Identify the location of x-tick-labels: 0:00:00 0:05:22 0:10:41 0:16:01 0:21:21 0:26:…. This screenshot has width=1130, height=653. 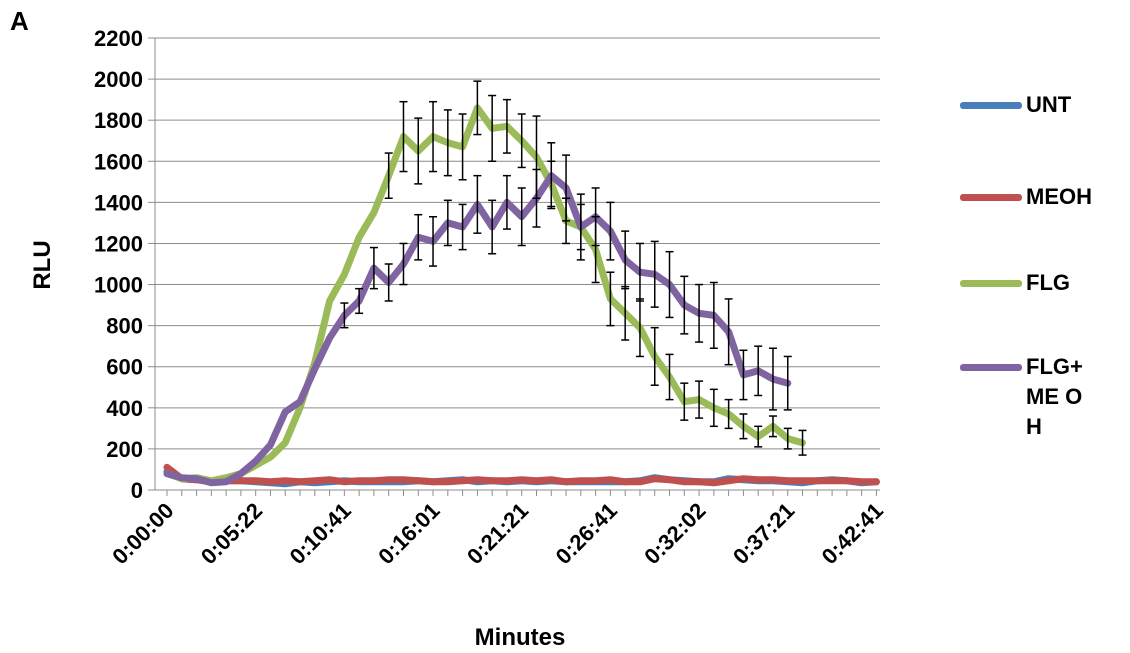
(497, 533).